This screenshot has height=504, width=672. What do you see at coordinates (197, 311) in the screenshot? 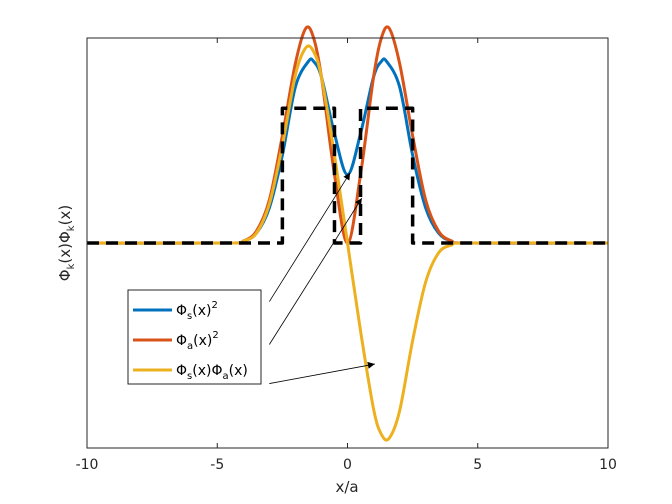
I see `legend-label-phi-s-squared: Φs(x)2` at bounding box center [197, 311].